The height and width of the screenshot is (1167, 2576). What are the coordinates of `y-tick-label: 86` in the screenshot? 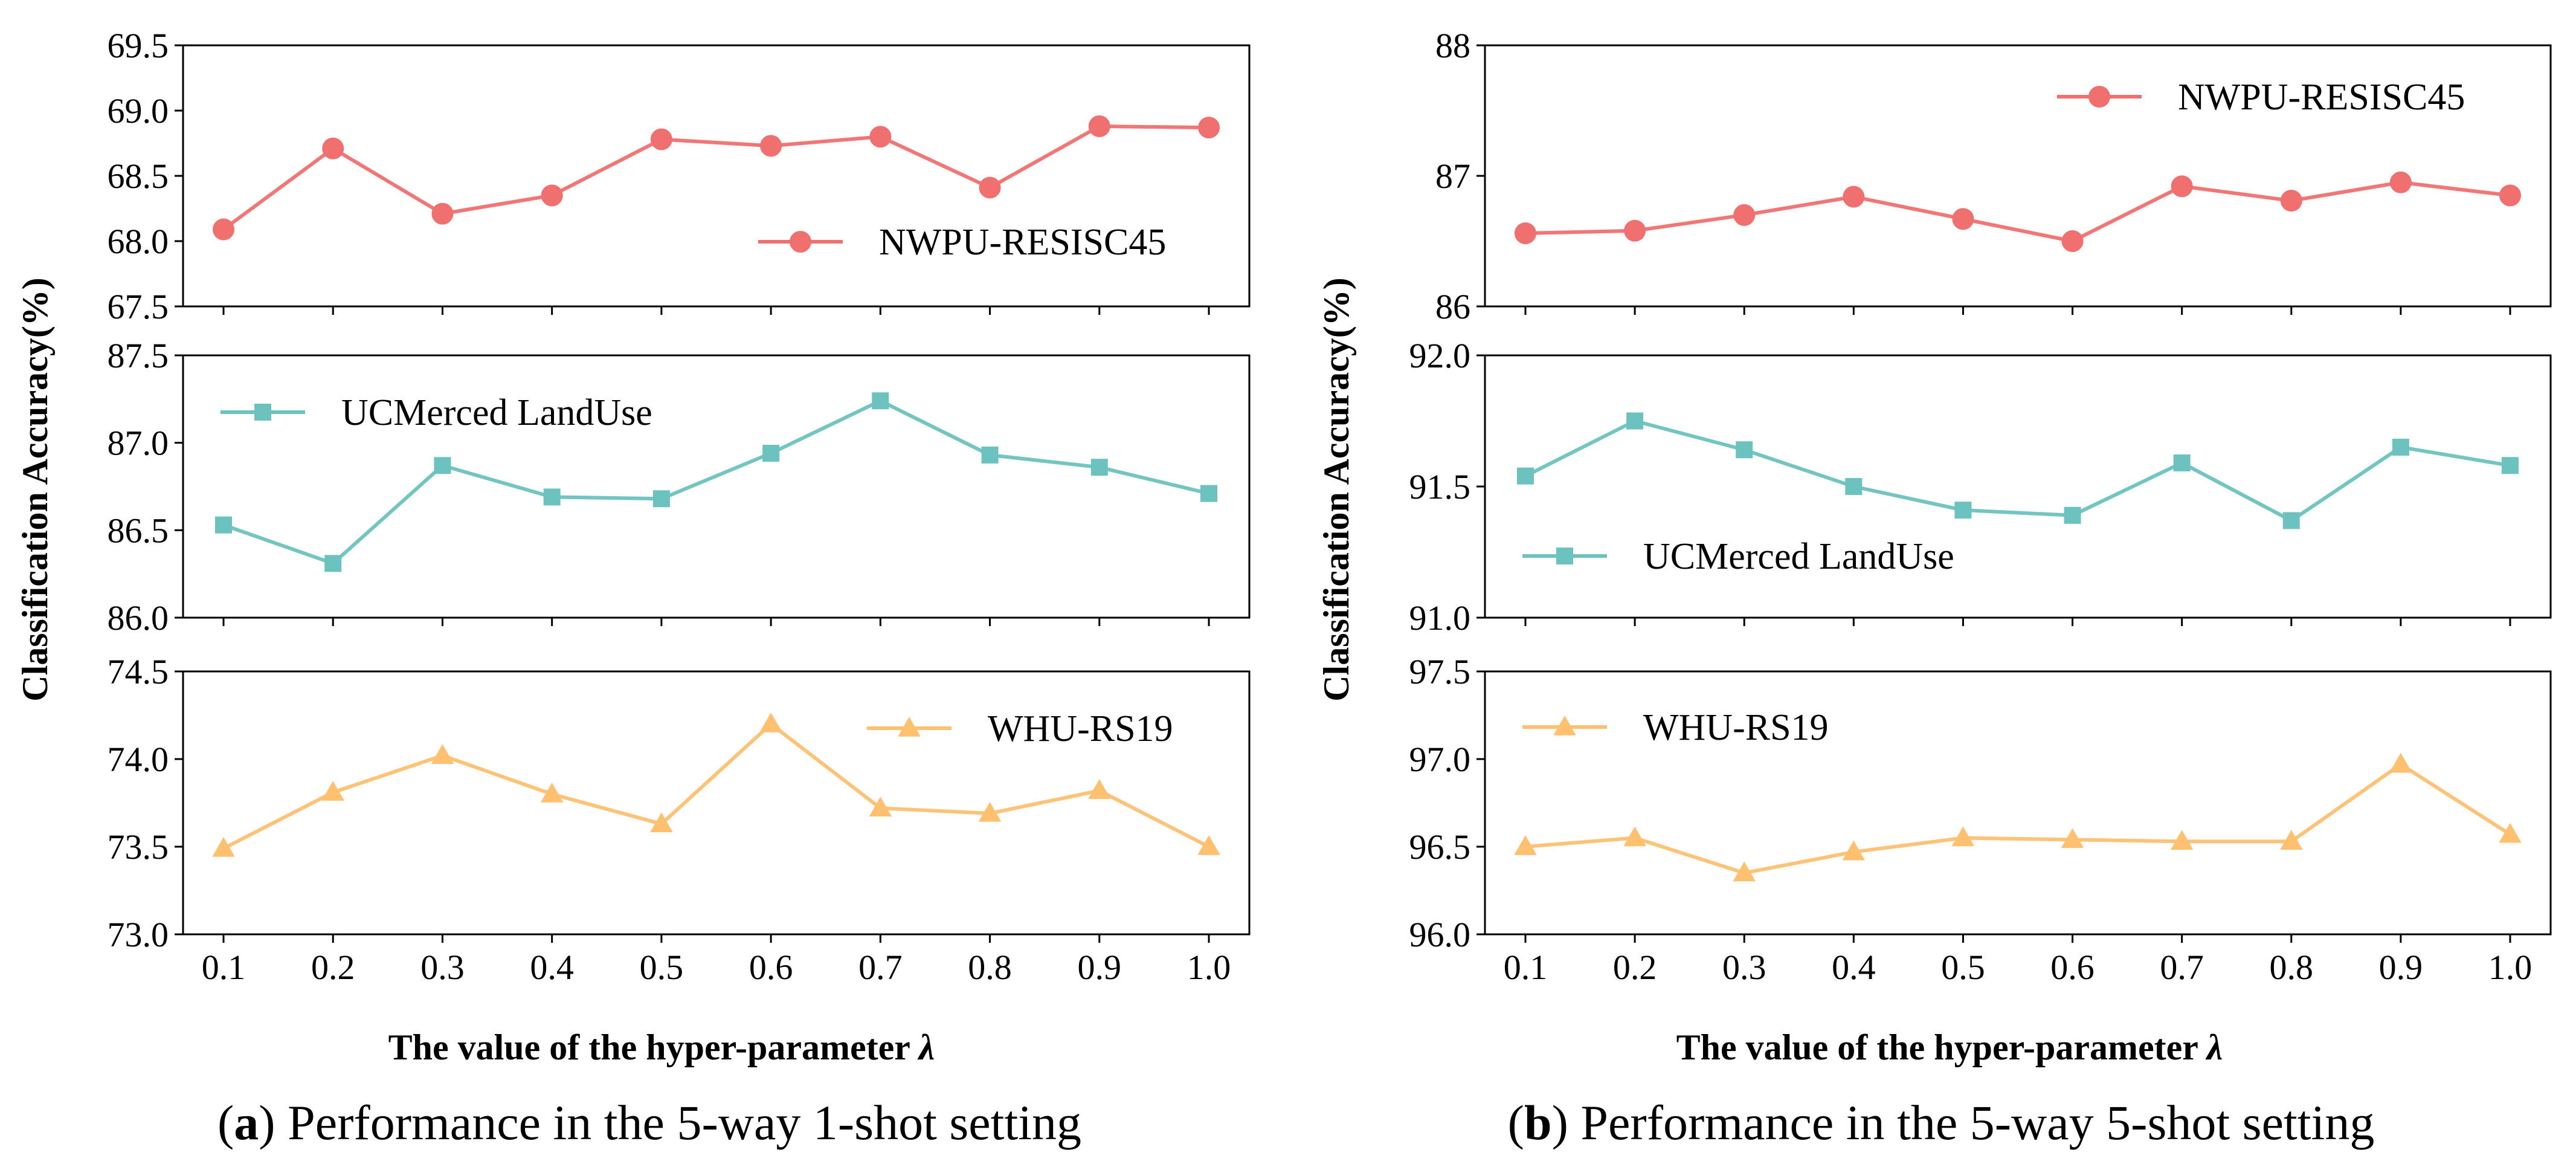 It's located at (1452, 306).